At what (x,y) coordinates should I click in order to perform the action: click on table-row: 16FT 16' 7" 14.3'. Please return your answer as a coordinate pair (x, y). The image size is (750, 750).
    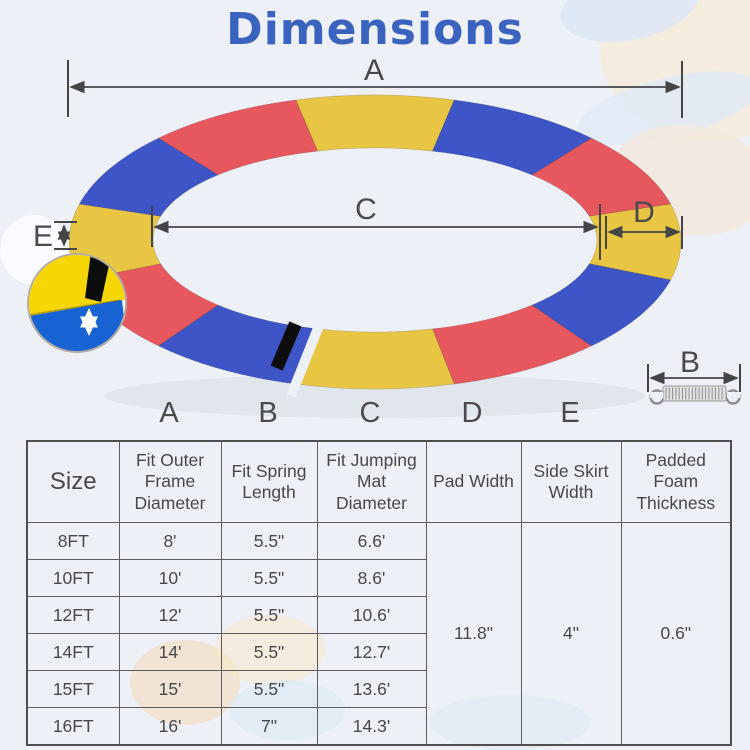
    Looking at the image, I should click on (378, 726).